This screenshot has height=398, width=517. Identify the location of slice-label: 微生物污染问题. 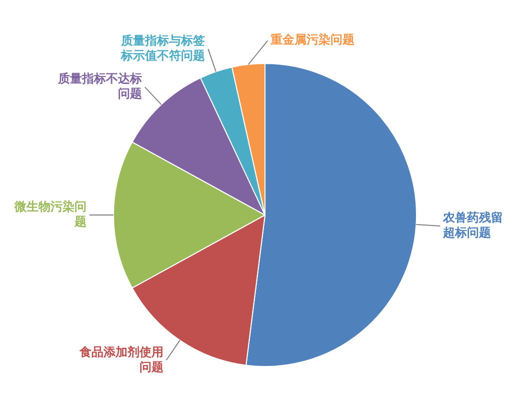
(50, 214).